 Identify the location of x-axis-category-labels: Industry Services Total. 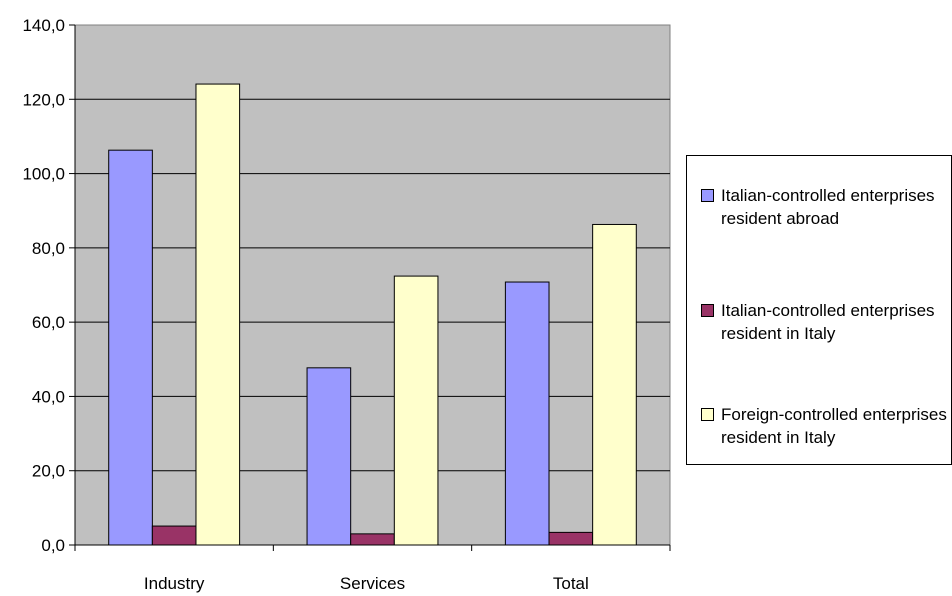
(366, 583).